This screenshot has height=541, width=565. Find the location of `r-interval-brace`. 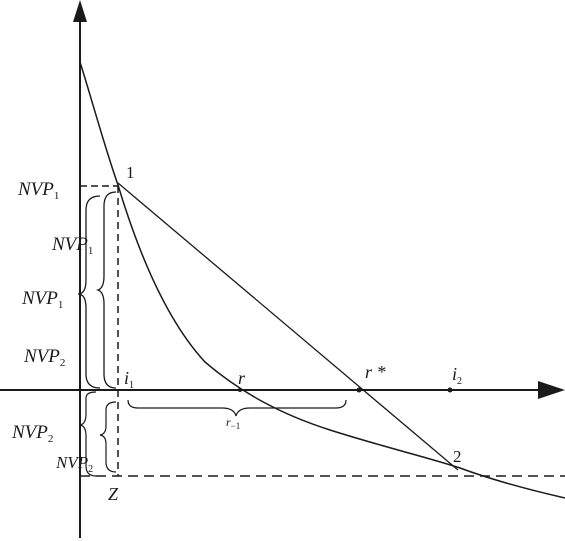

r-interval-brace is located at coordinates (237, 408).